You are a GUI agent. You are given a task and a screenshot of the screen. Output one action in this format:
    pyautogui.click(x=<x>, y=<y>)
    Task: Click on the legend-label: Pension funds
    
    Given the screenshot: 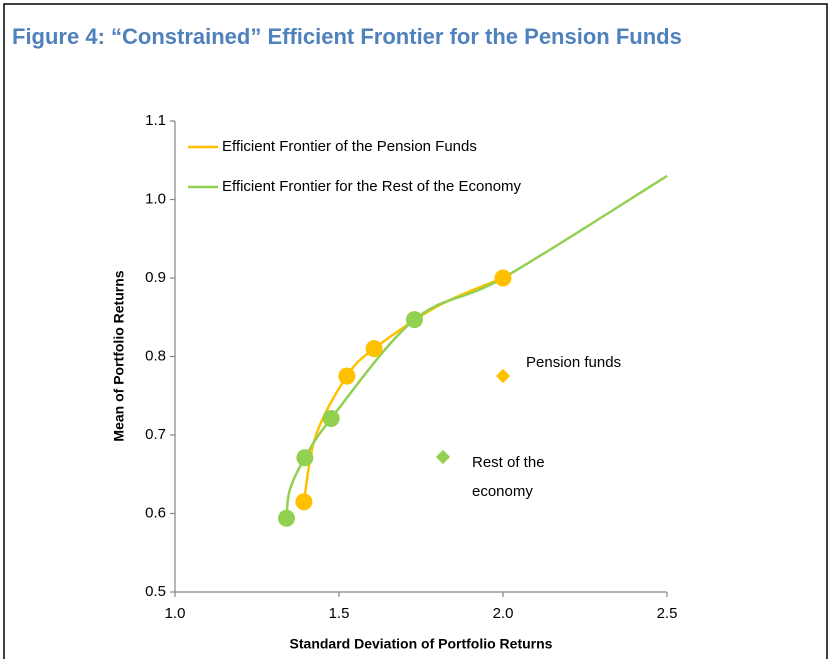 What is the action you would take?
    pyautogui.click(x=573, y=362)
    